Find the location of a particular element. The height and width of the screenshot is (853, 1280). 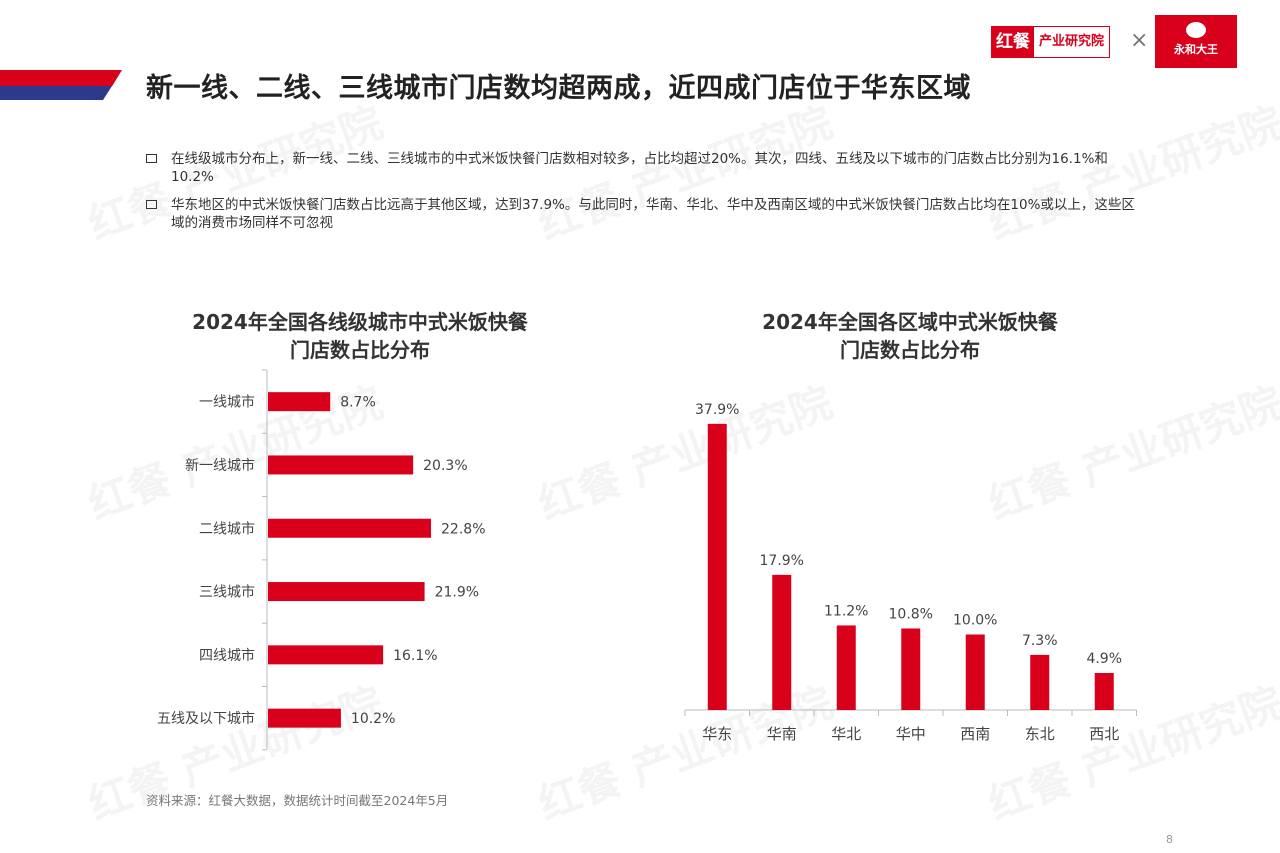

data-label: 37.9% is located at coordinates (717, 410).